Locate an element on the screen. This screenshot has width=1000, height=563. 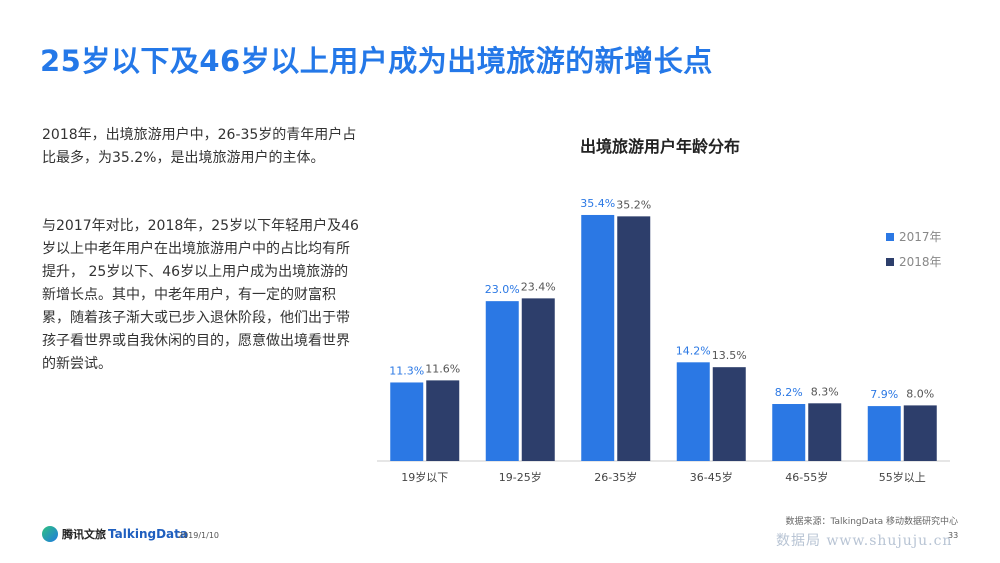
legend-item-2017: 2017年 is located at coordinates (914, 236).